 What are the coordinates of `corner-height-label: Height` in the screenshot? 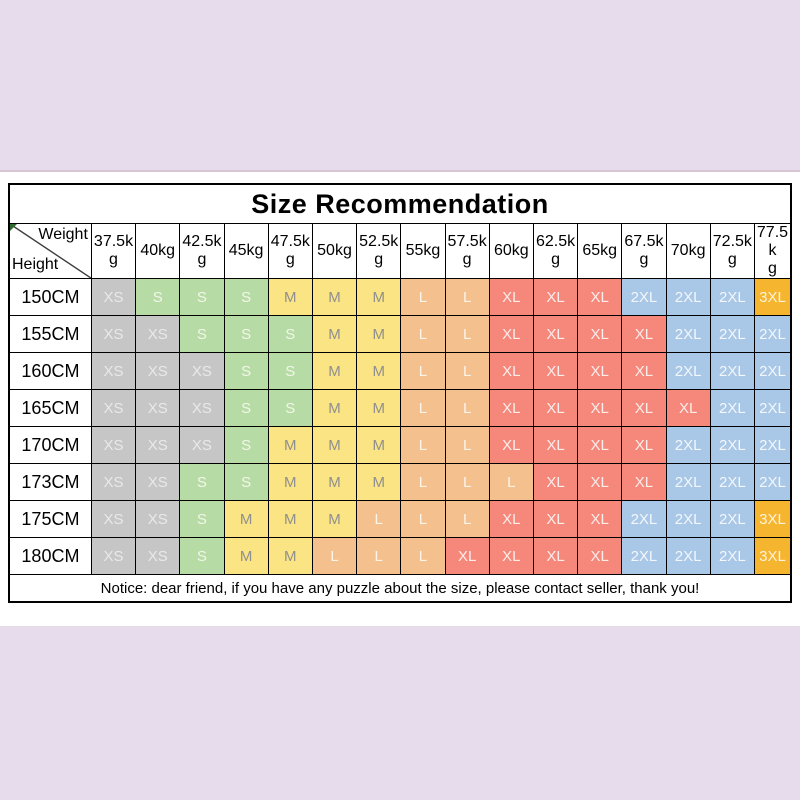 It's located at (35, 264).